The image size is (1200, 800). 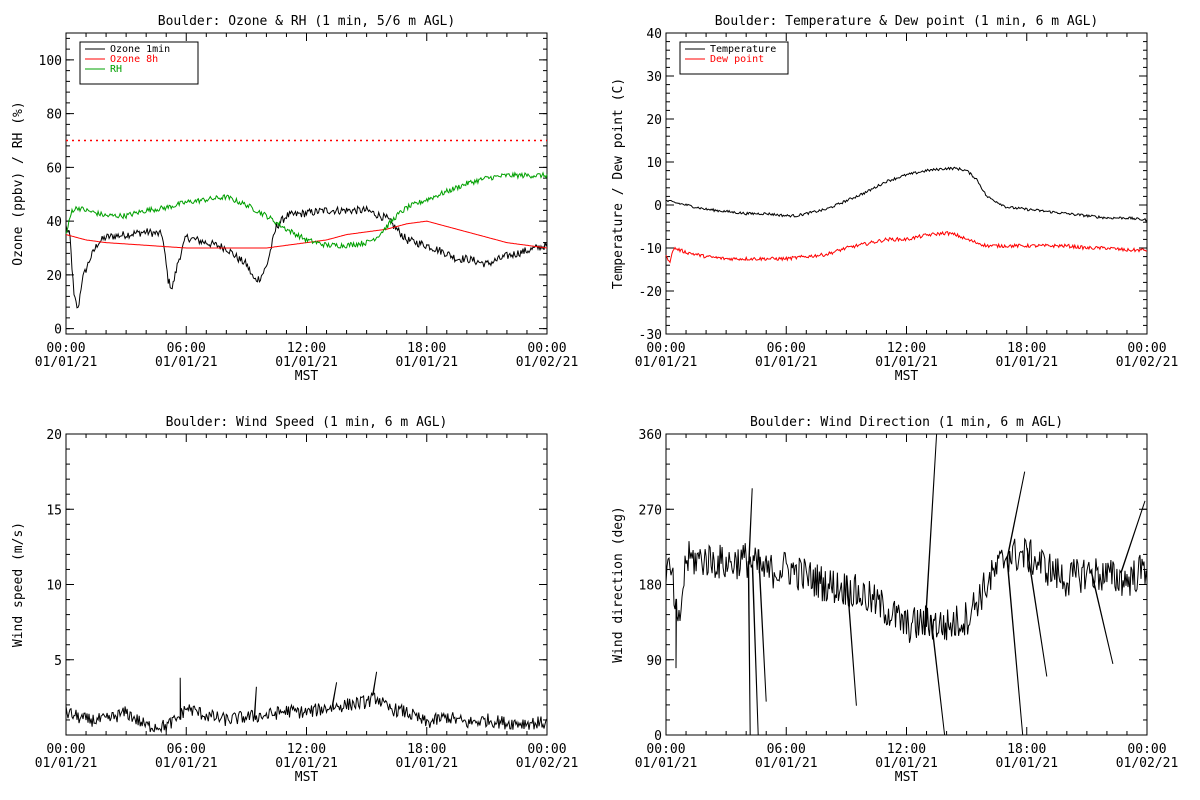 I want to click on y-tick-label: 80, so click(x=54, y=115).